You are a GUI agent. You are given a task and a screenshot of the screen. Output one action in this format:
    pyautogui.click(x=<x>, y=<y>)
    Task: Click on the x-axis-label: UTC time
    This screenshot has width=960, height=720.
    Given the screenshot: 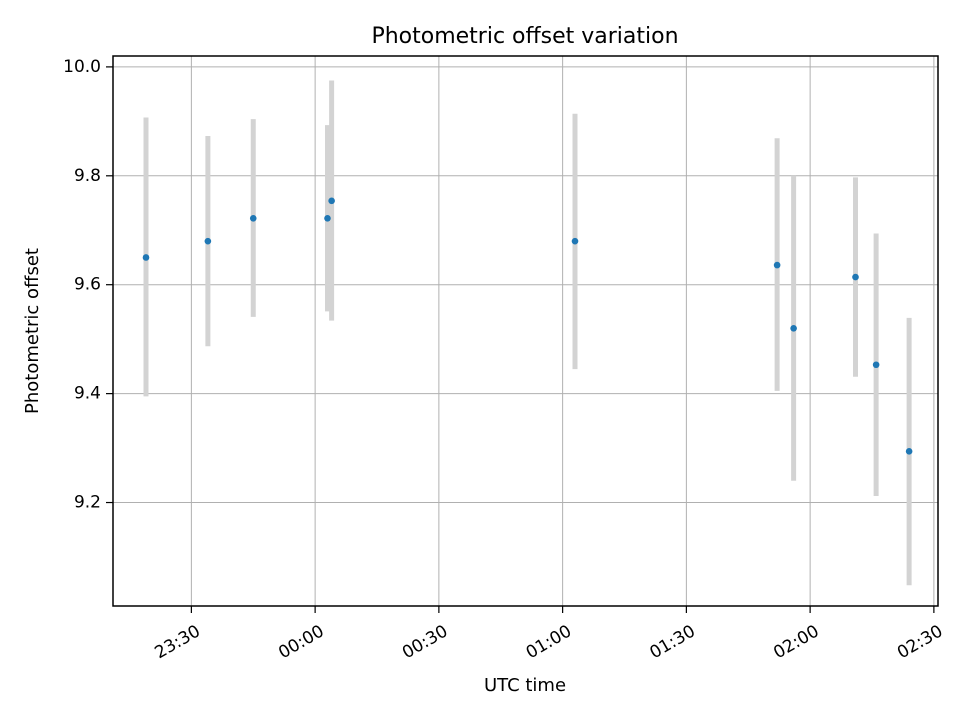 What is the action you would take?
    pyautogui.click(x=525, y=685)
    